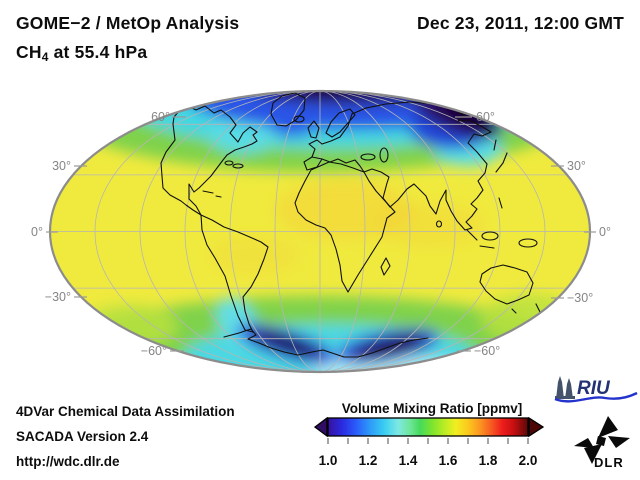 This screenshot has width=640, height=480. What do you see at coordinates (61, 166) in the screenshot?
I see `lat-label-left-30: 30°` at bounding box center [61, 166].